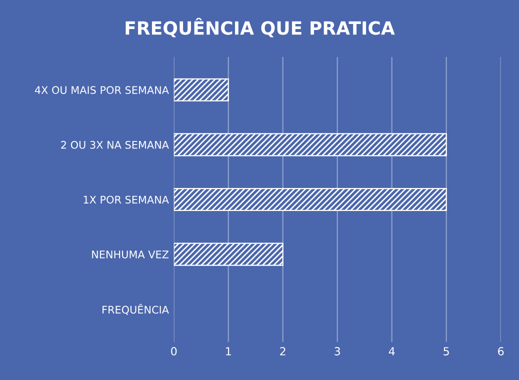  What do you see at coordinates (135, 309) in the screenshot?
I see `y-tick-label: FREQUÊNCIA` at bounding box center [135, 309].